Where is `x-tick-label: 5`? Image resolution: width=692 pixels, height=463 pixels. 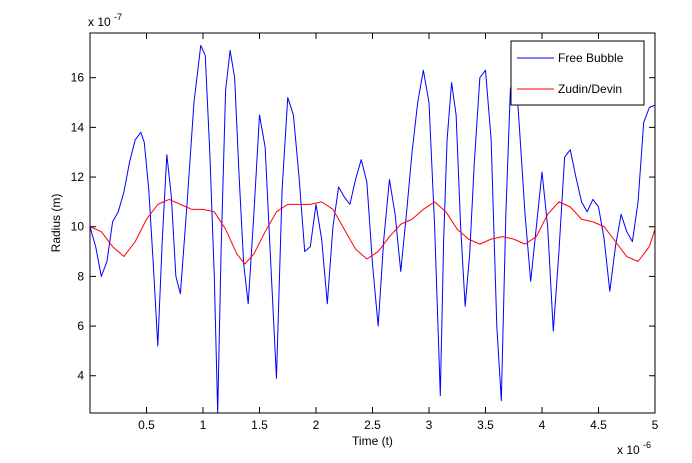 x-tick-label: 5 is located at coordinates (655, 425).